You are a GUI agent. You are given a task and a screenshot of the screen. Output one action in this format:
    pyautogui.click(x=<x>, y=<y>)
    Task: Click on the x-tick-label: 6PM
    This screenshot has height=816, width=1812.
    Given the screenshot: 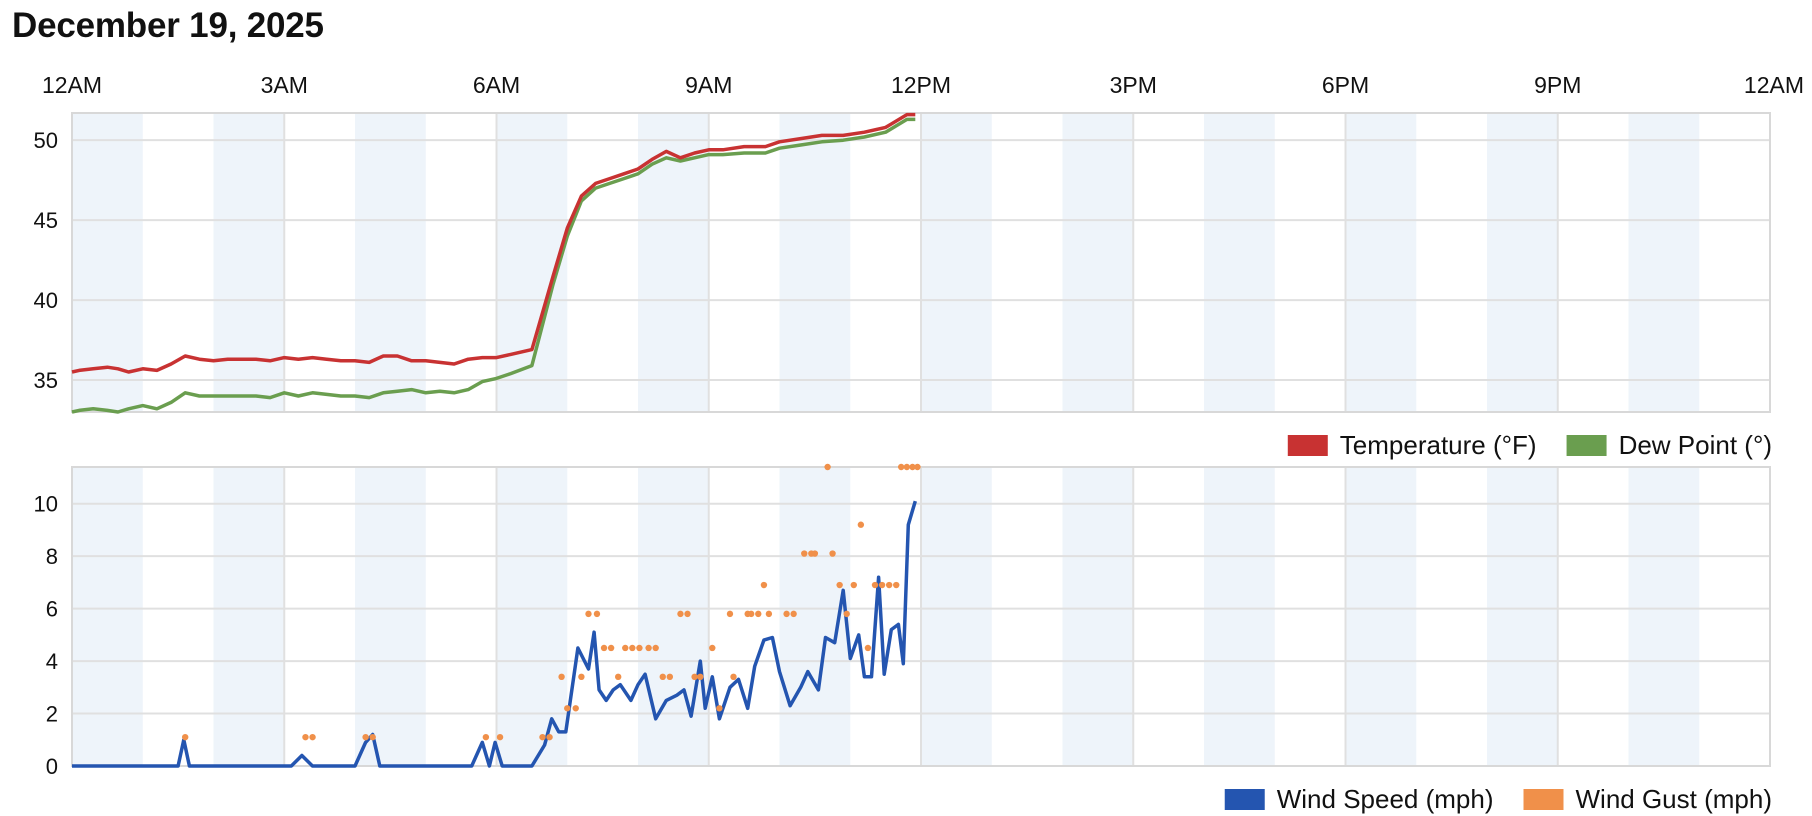 What is the action you would take?
    pyautogui.click(x=1345, y=85)
    